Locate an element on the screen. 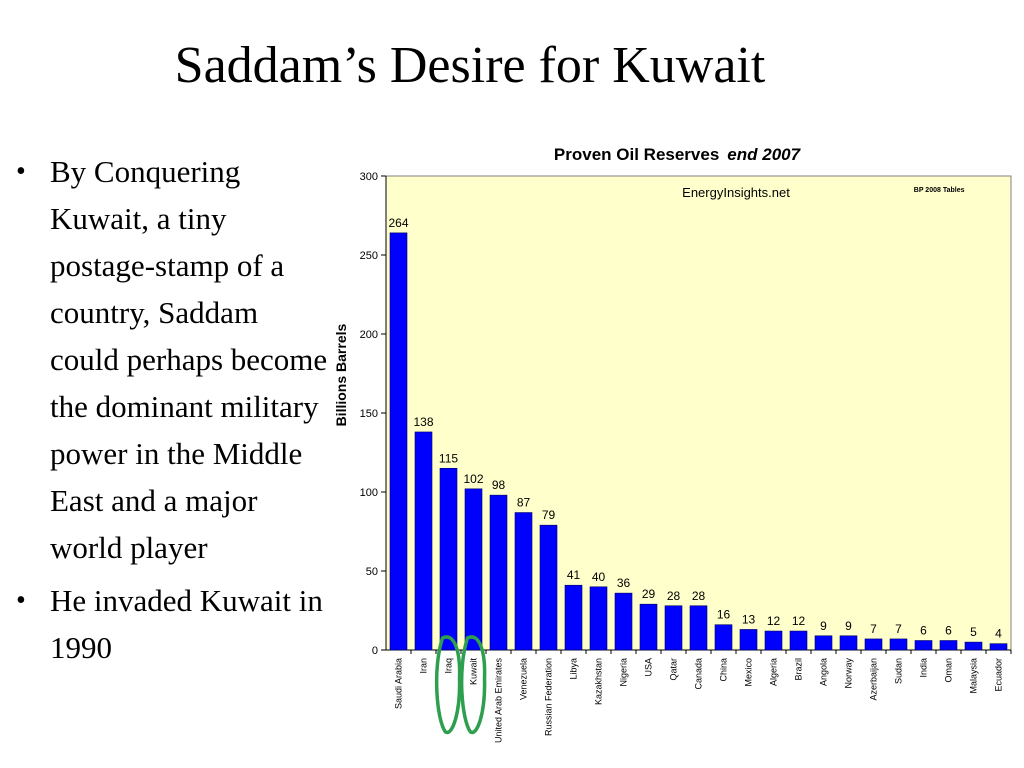 This screenshot has width=1024, height=768. y-axis-title: Billions Barrels is located at coordinates (341, 375).